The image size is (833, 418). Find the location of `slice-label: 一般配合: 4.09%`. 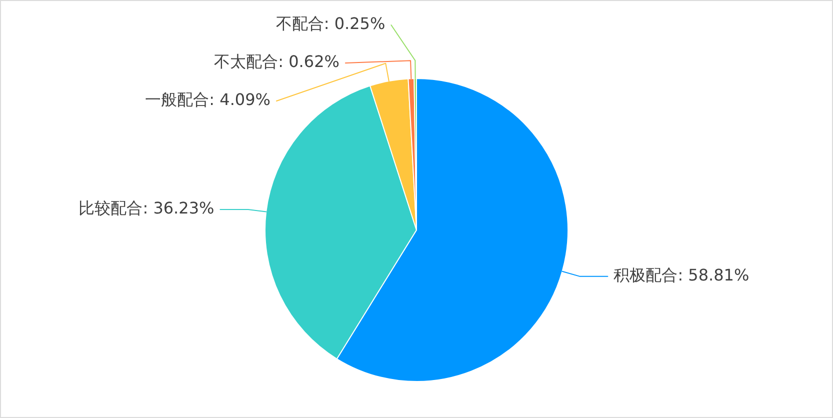

slice-label: 一般配合: 4.09% is located at coordinates (207, 100).